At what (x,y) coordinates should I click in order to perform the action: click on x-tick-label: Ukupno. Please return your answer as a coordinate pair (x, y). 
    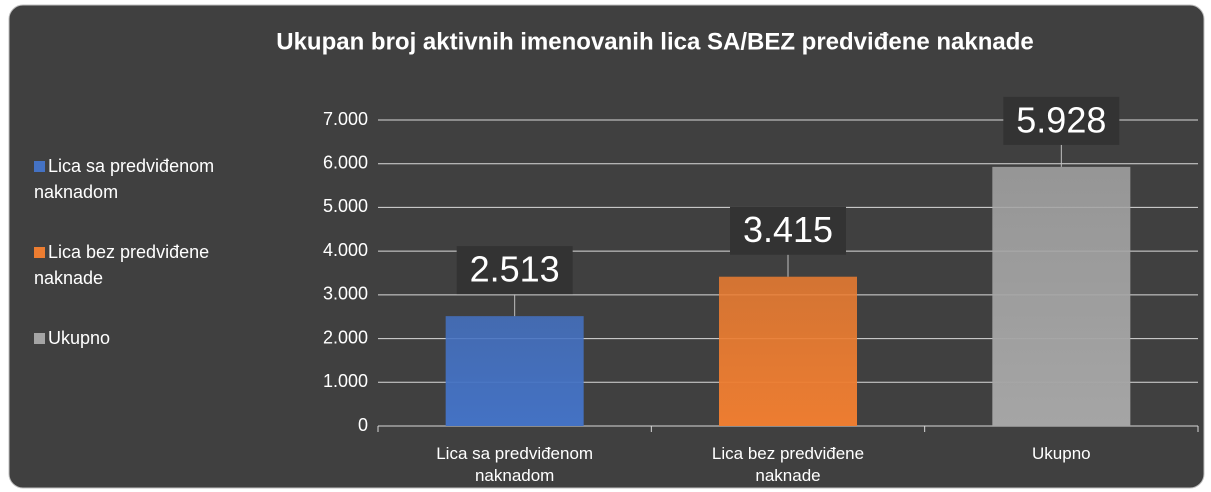
    Looking at the image, I should click on (1061, 453).